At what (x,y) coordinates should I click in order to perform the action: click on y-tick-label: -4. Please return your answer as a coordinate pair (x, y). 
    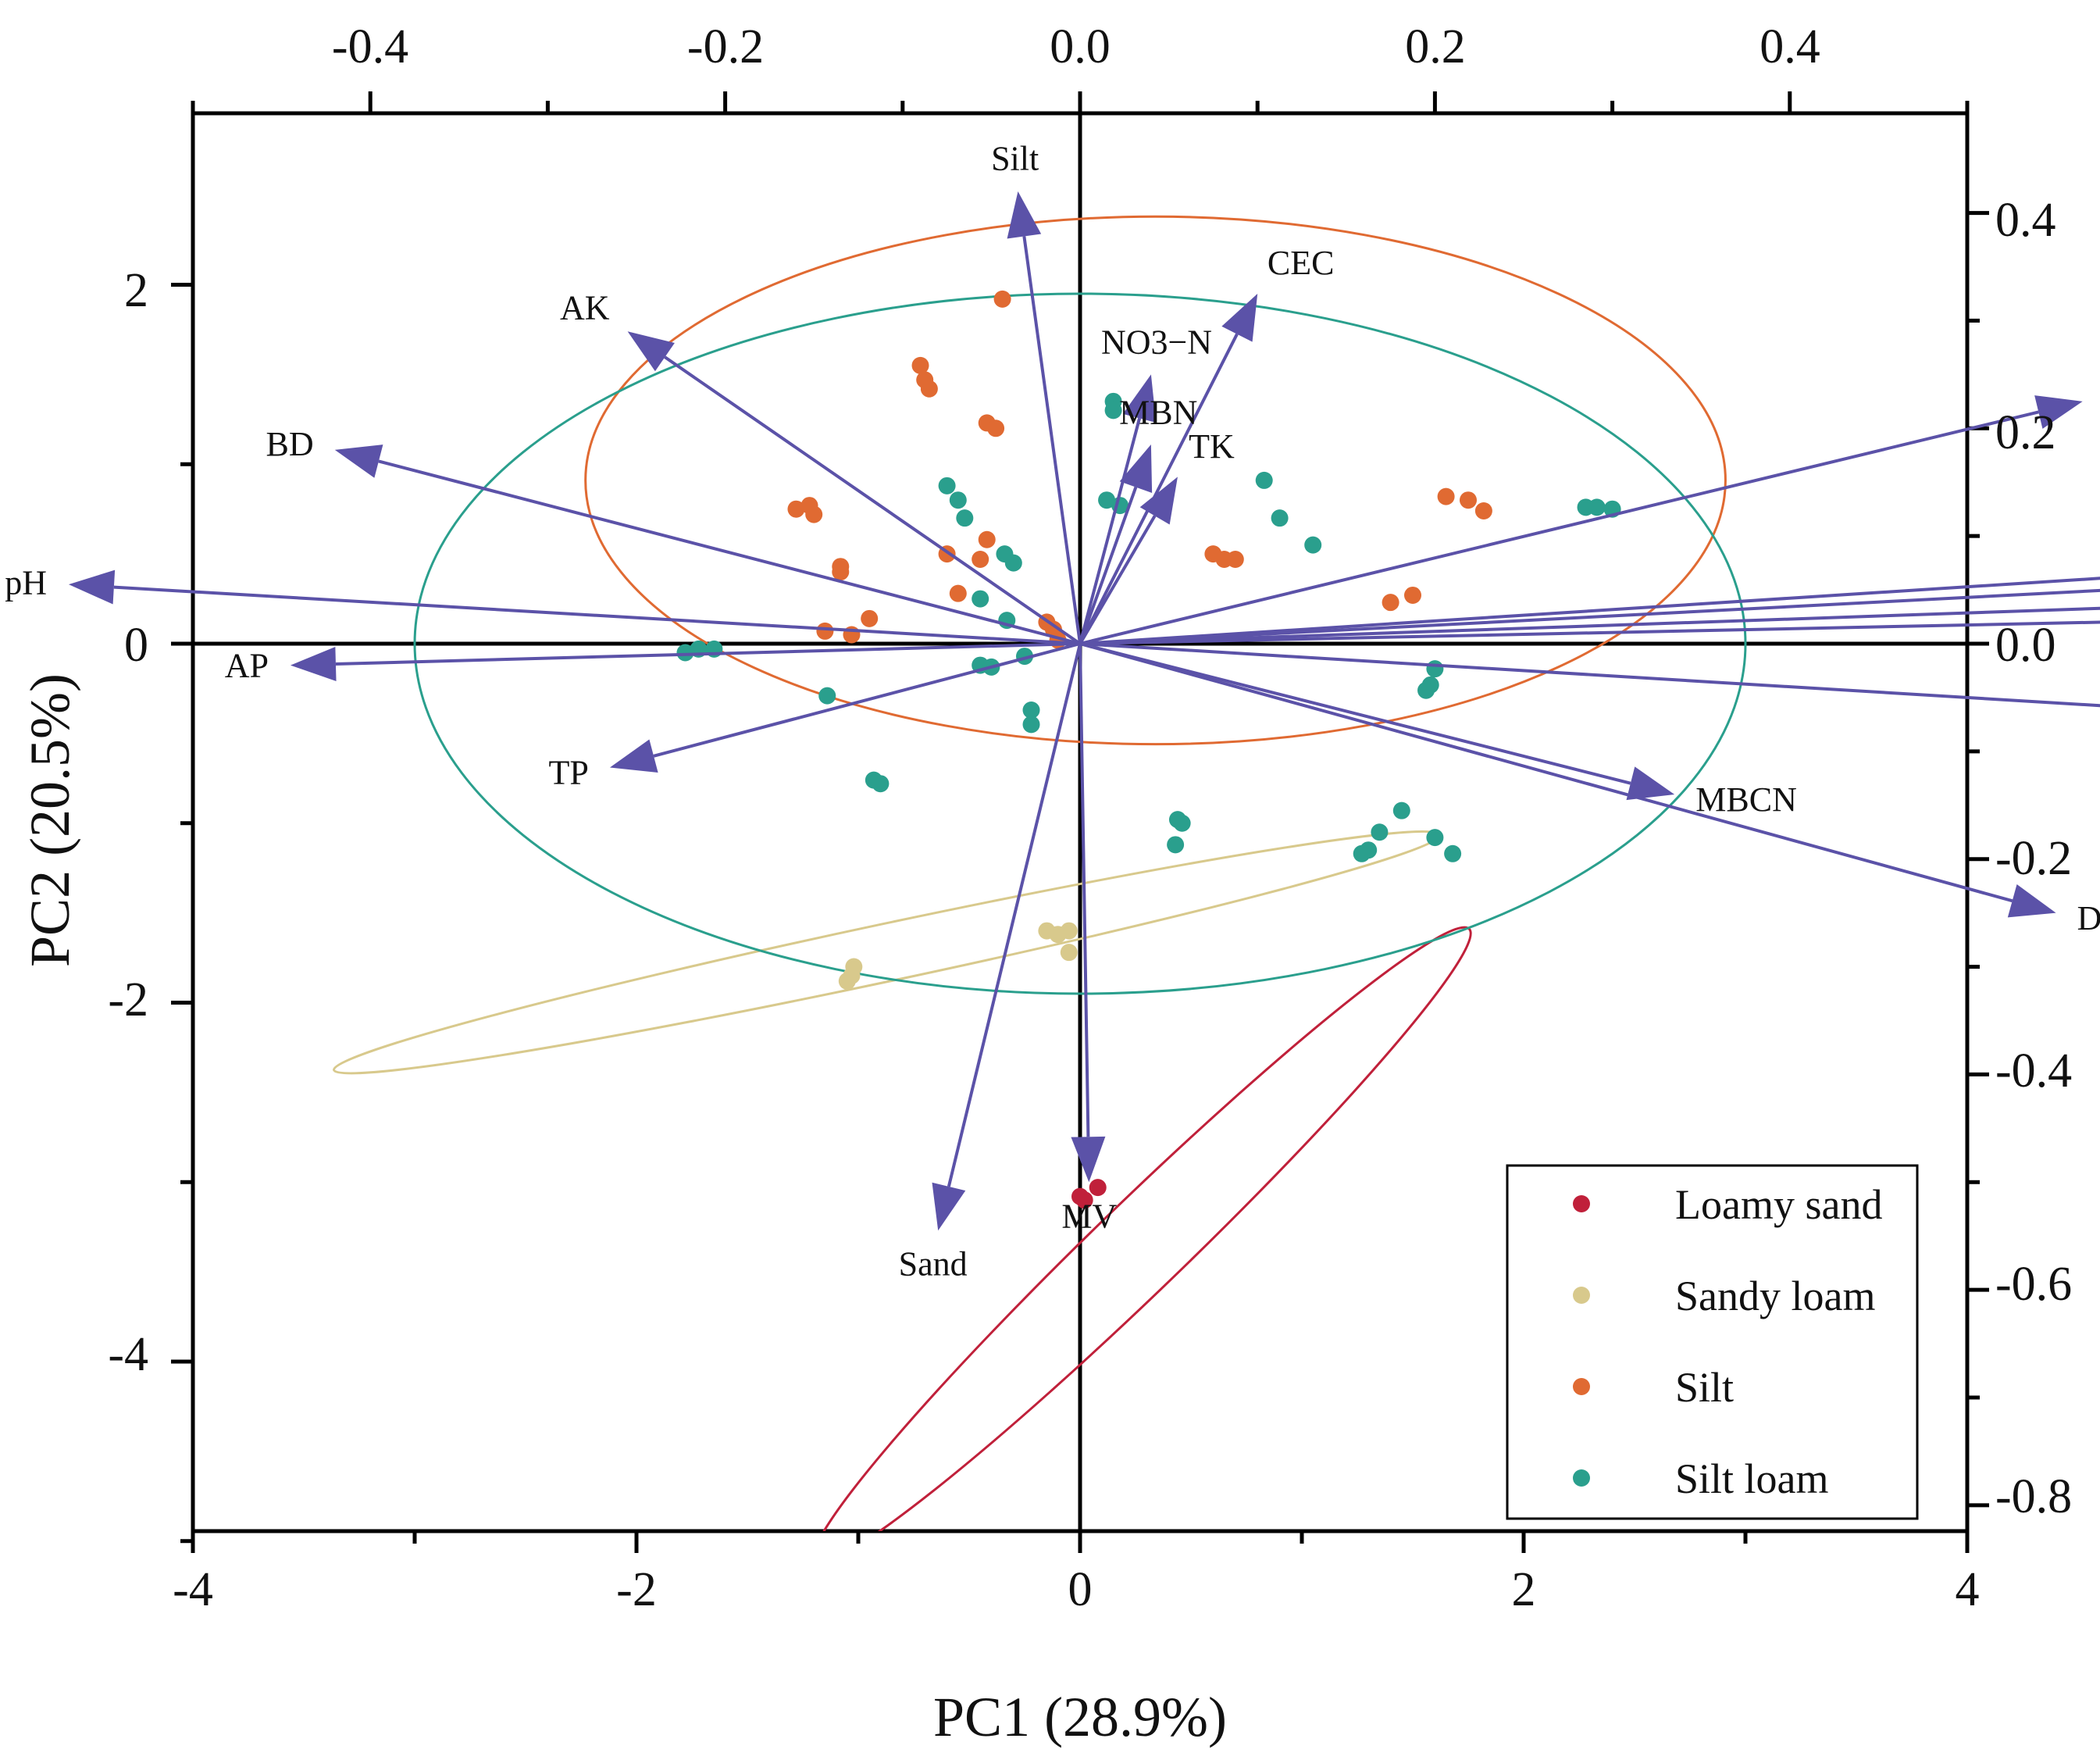
    Looking at the image, I should click on (128, 1354).